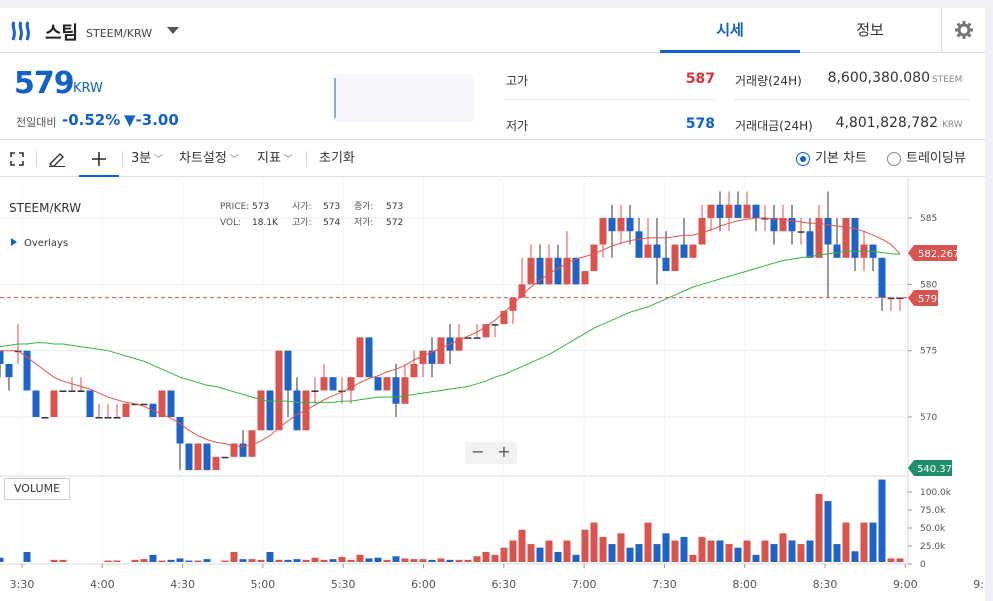  Describe the element at coordinates (825, 584) in the screenshot. I see `x-tick-label: 8:30` at that location.